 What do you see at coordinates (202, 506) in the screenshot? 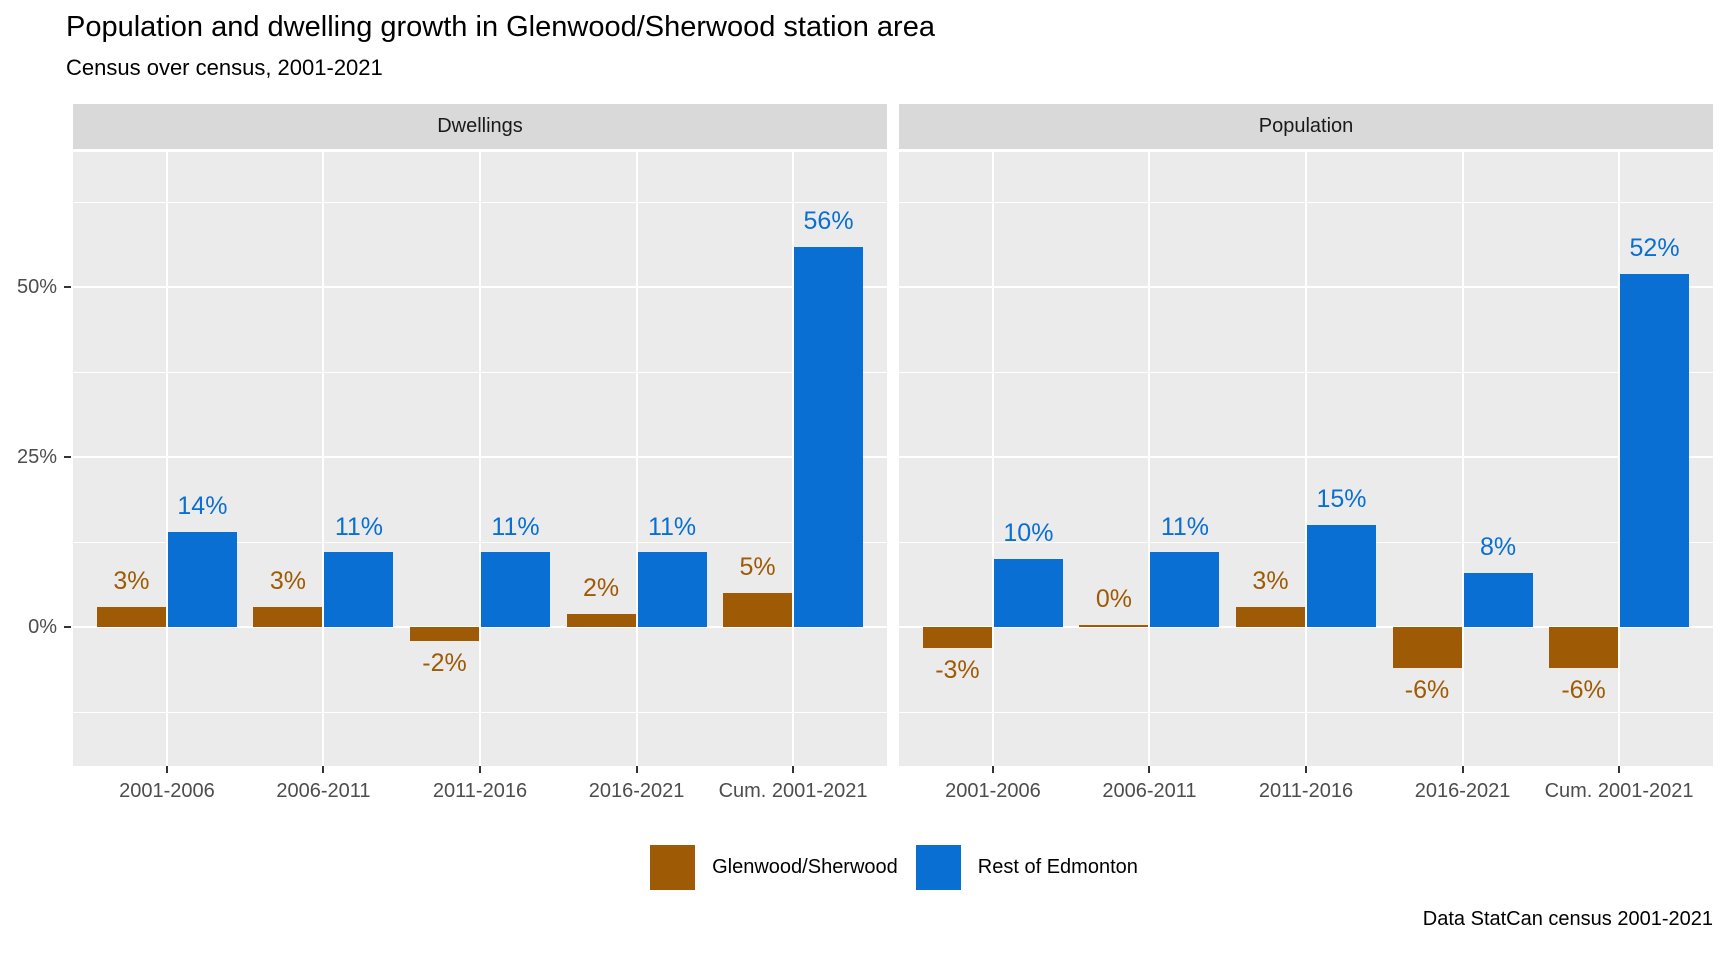
I see `value-label: 14%` at bounding box center [202, 506].